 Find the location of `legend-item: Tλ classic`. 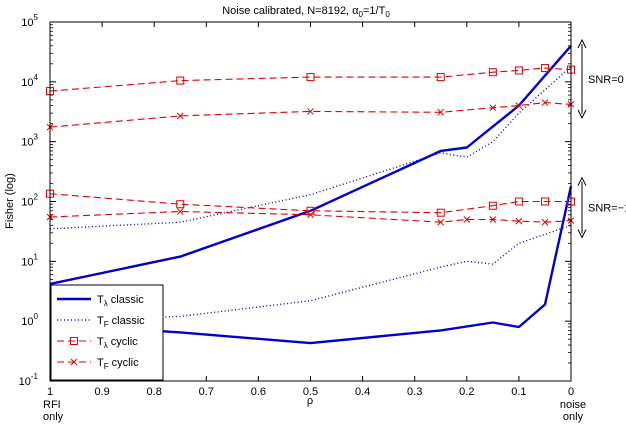

legend-item: Tλ classic is located at coordinates (100, 301).